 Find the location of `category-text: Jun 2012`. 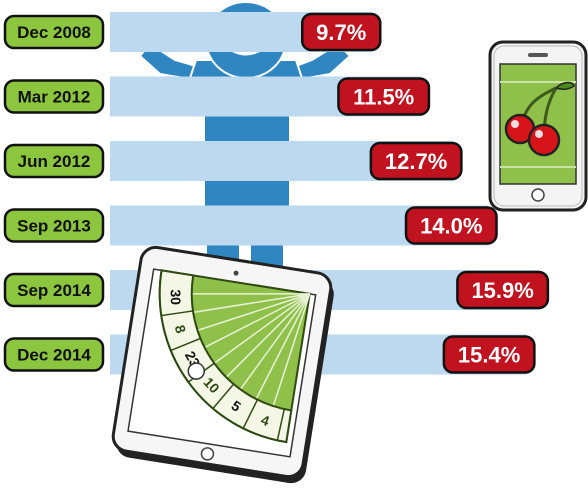

category-text: Jun 2012 is located at coordinates (54, 161).